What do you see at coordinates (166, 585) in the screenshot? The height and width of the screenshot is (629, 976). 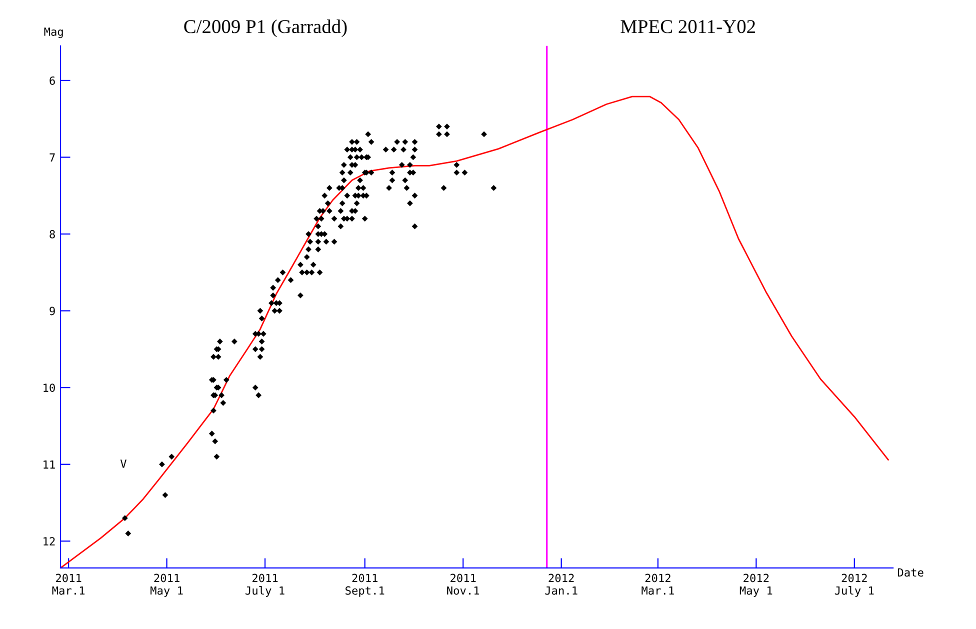 I see `x-tick-label: 2011 May 1` at bounding box center [166, 585].